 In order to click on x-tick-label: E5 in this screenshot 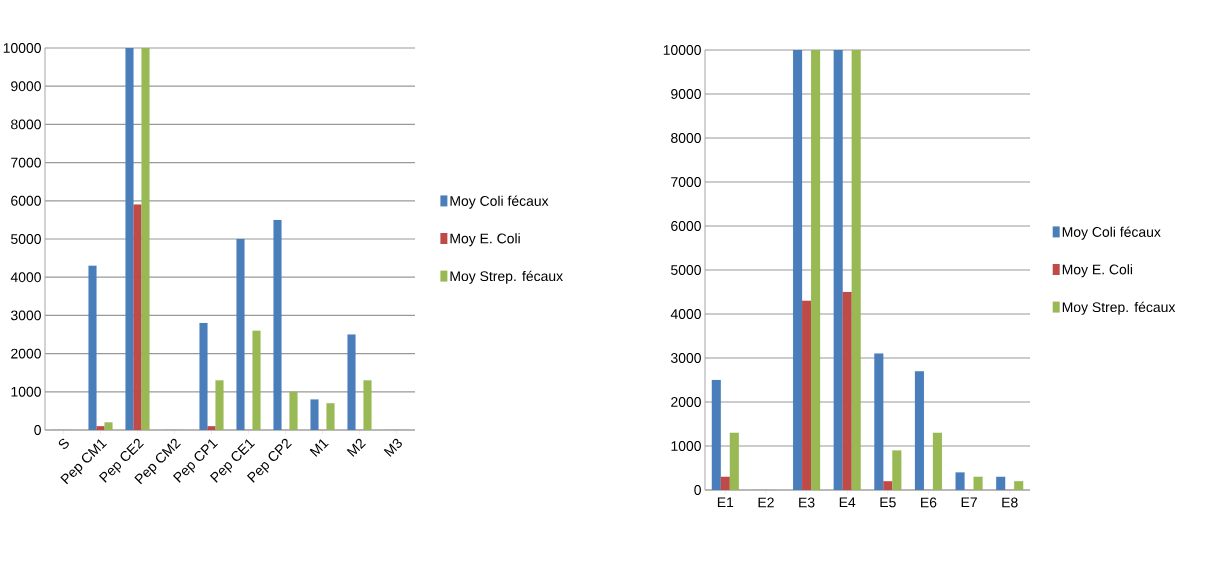, I will do `click(888, 502)`.